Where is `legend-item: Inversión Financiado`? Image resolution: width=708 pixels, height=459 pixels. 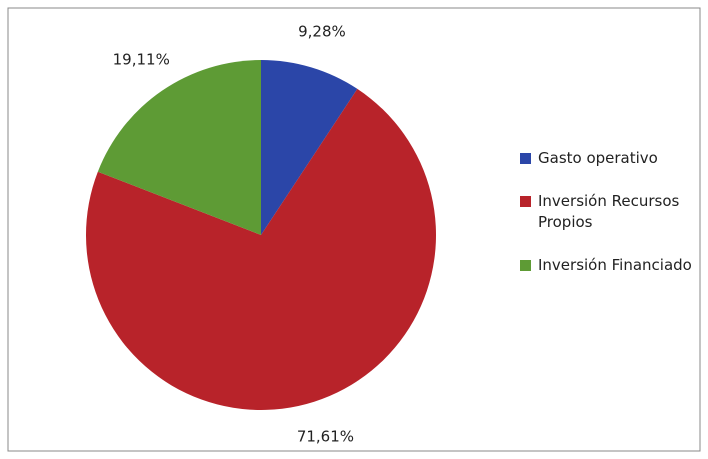
legend-item: Inversión Financiado is located at coordinates (610, 265).